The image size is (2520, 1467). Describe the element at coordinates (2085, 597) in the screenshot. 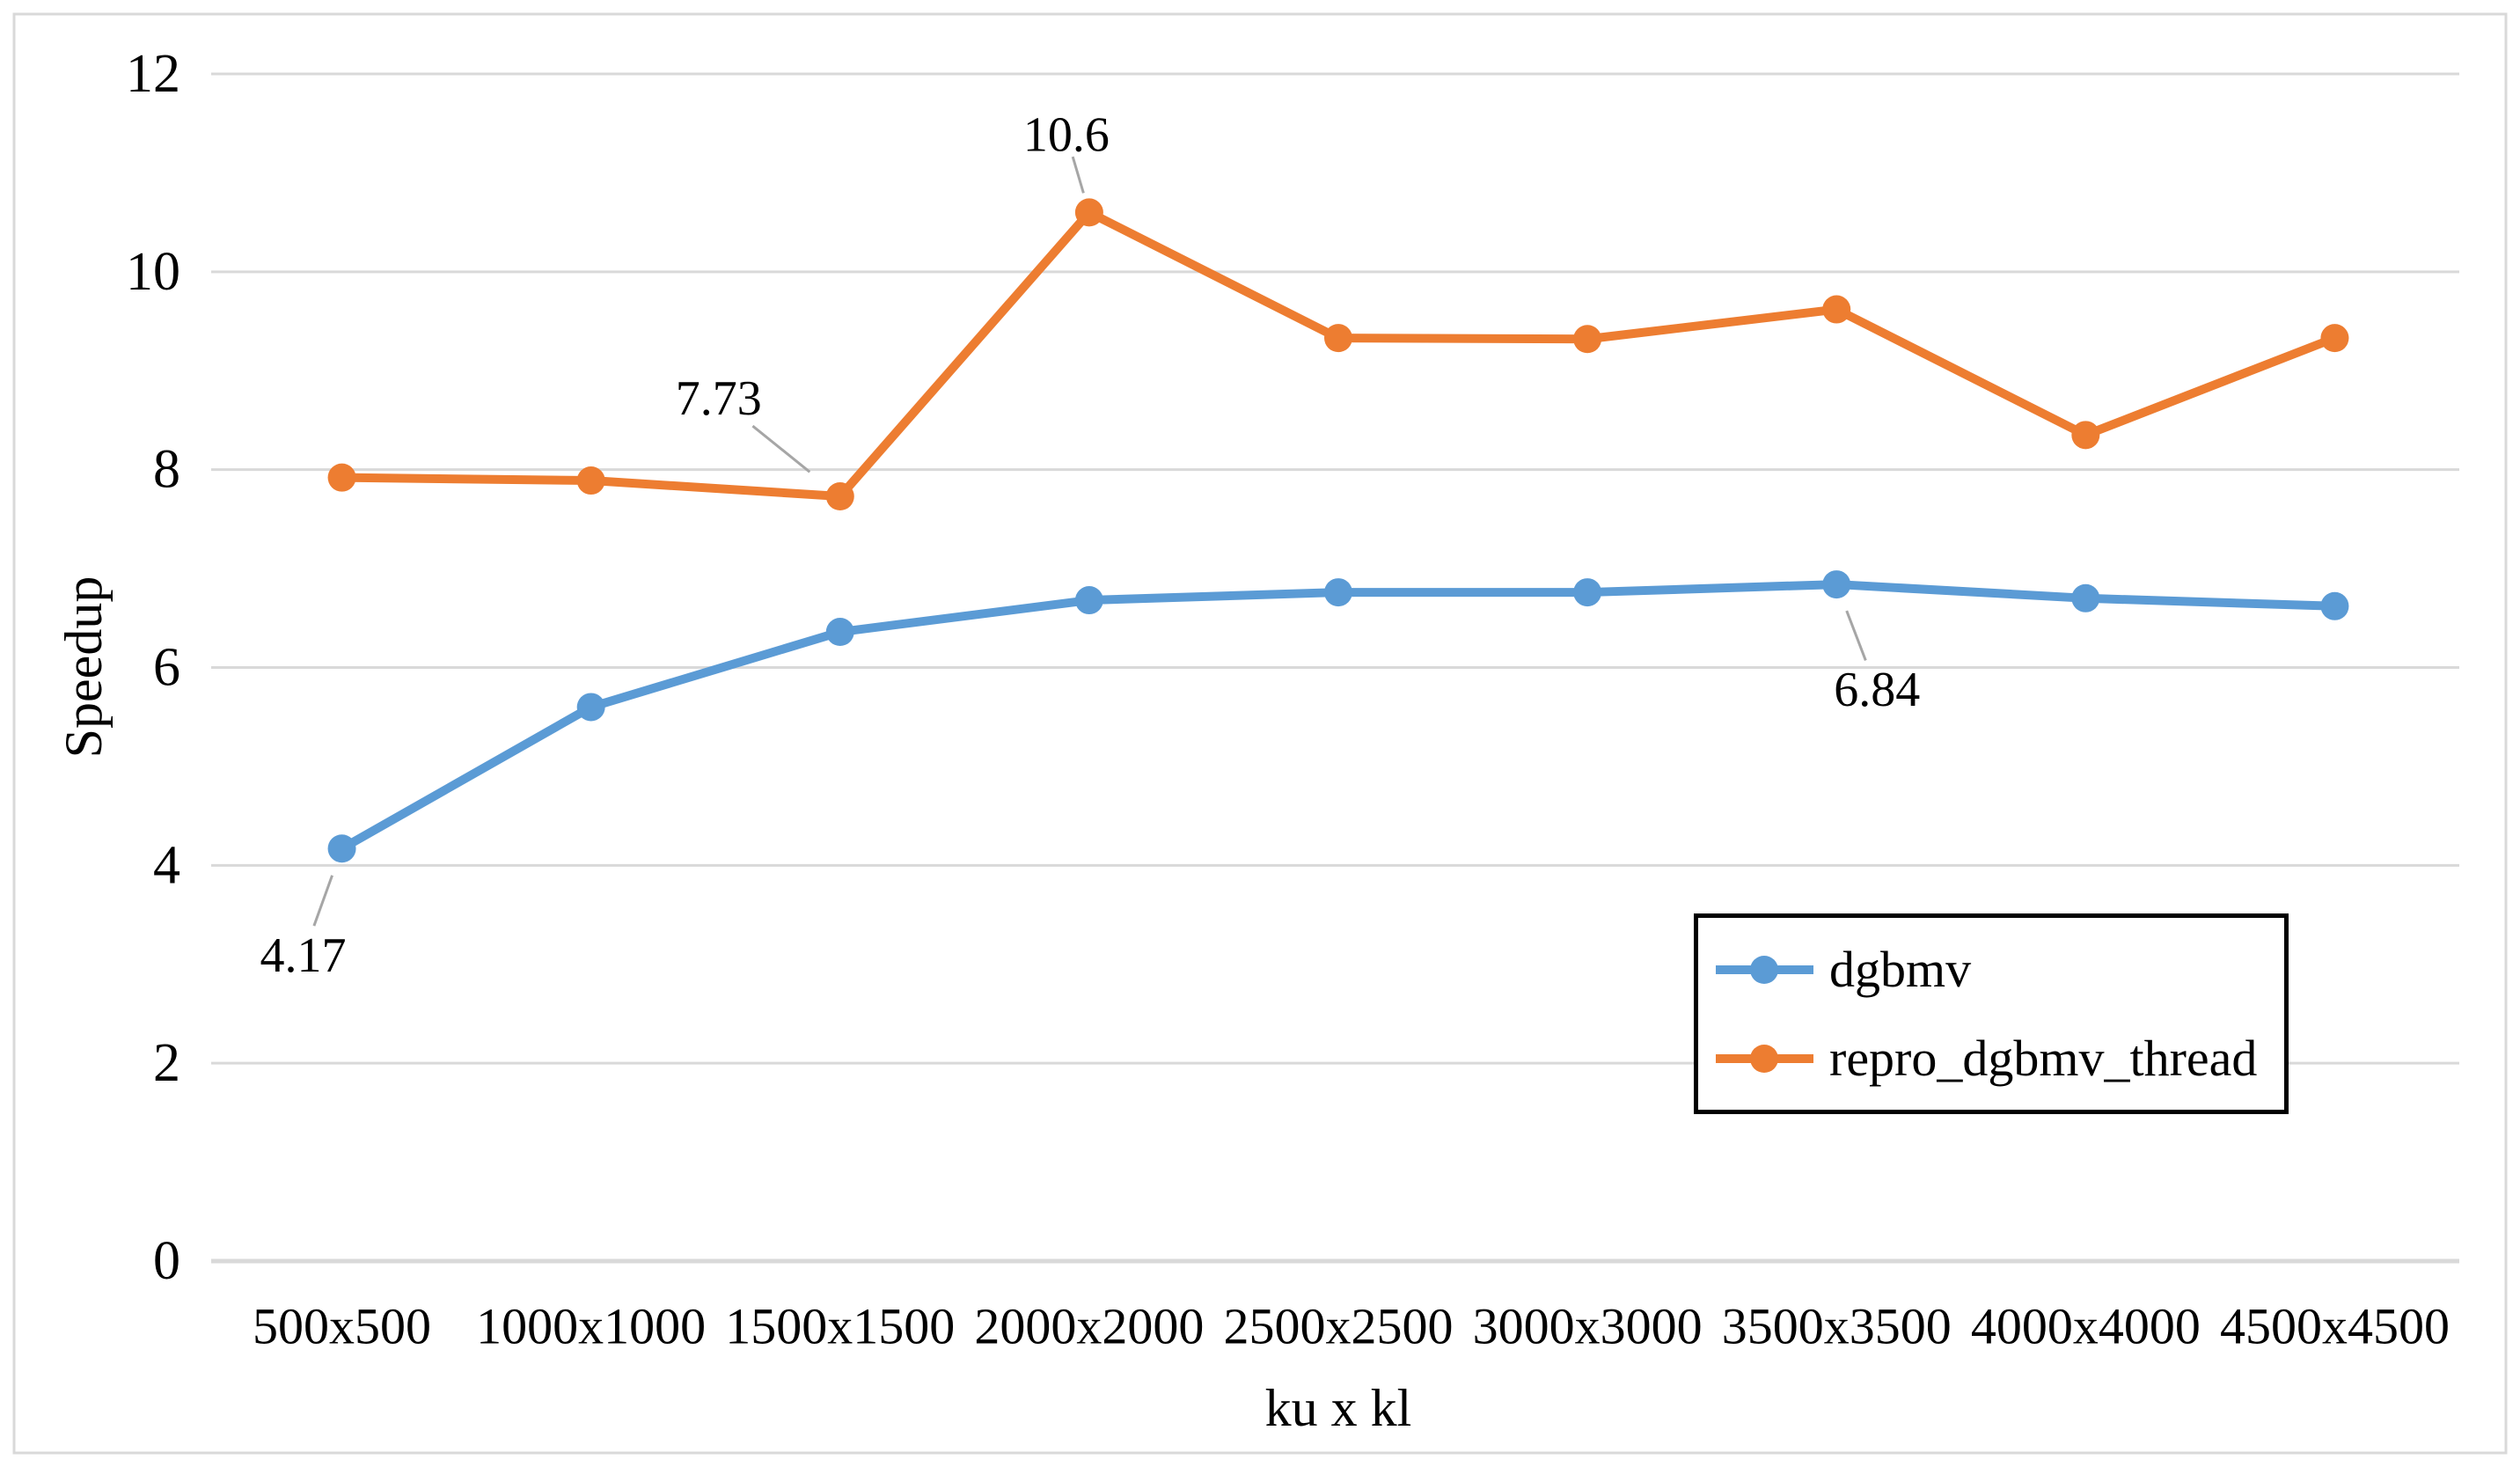

I see `data-point-dgbmv-4000x4000` at that location.